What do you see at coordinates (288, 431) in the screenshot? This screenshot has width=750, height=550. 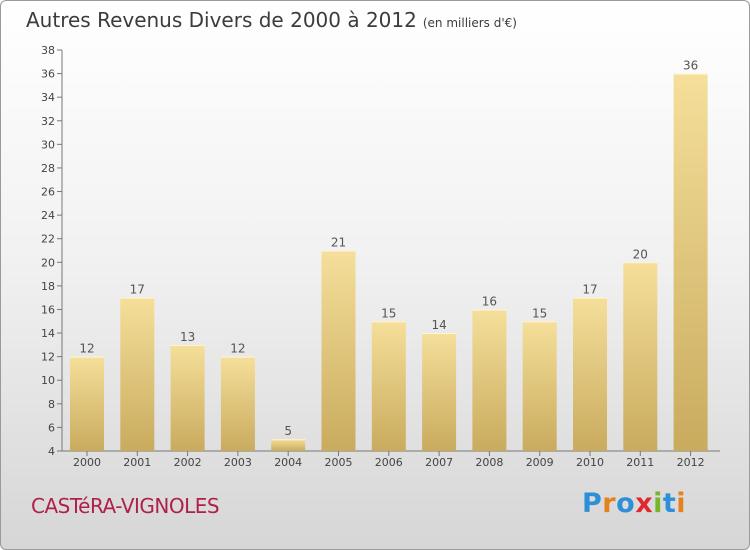 I see `data-label: 5` at bounding box center [288, 431].